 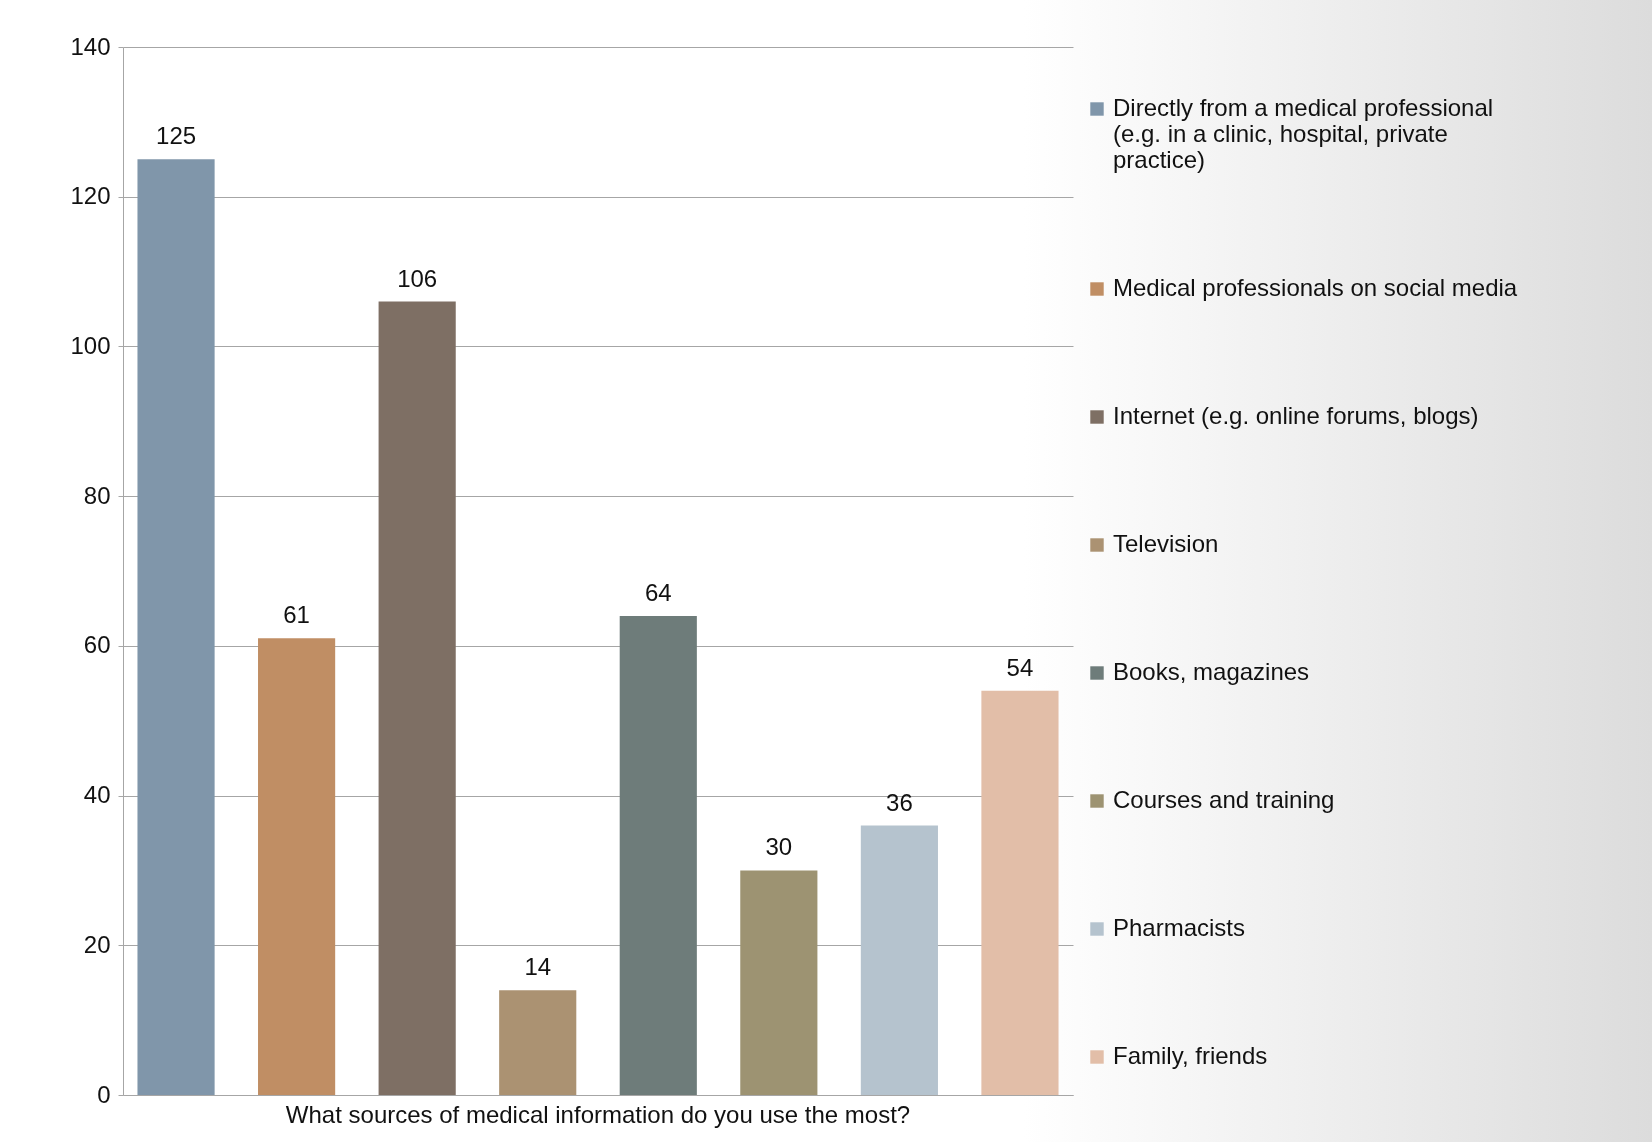 What do you see at coordinates (899, 802) in the screenshot?
I see `data-label: 36` at bounding box center [899, 802].